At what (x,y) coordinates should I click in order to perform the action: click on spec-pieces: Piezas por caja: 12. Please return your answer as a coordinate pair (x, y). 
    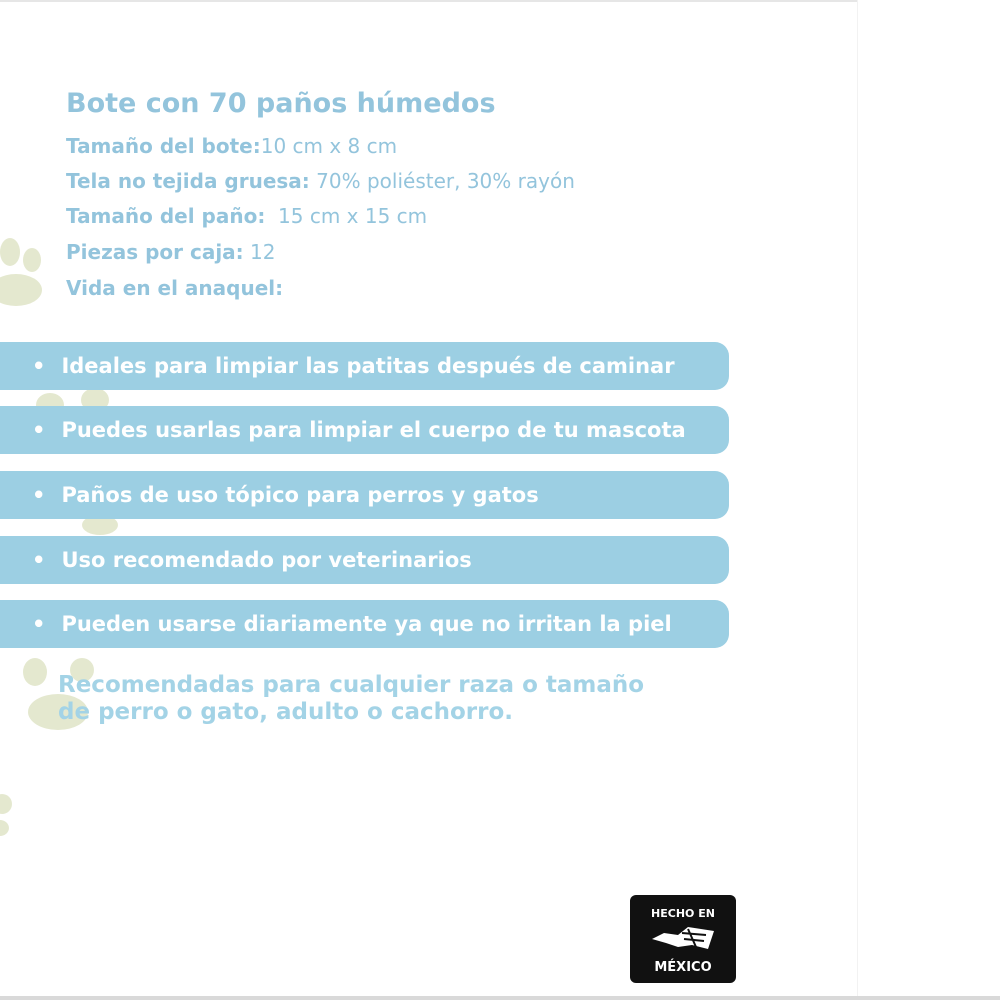
    Looking at the image, I should click on (170, 252).